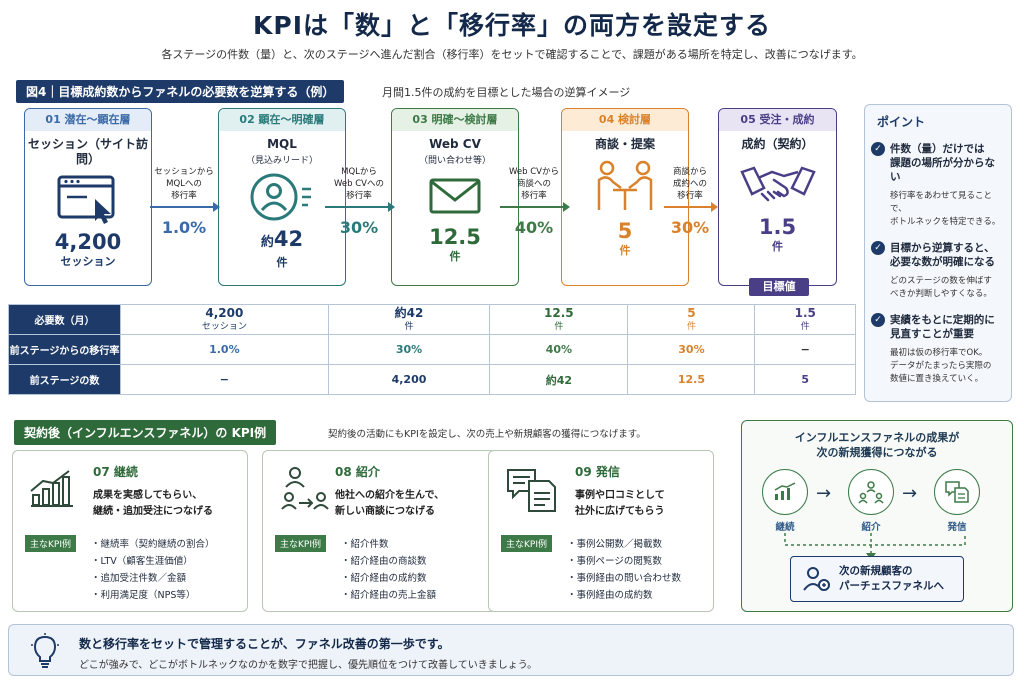  What do you see at coordinates (901, 122) in the screenshot?
I see `point-header: ポイント` at bounding box center [901, 122].